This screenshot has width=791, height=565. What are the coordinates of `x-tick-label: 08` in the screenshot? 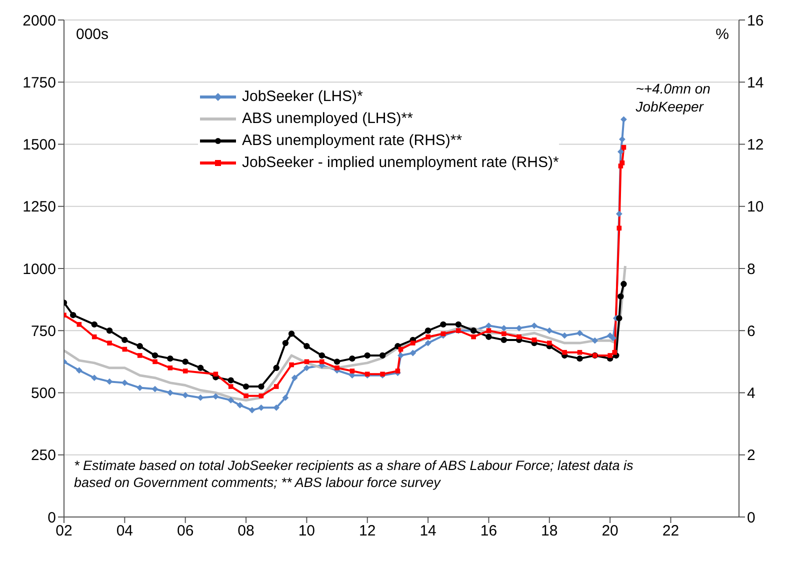 It's located at (246, 531).